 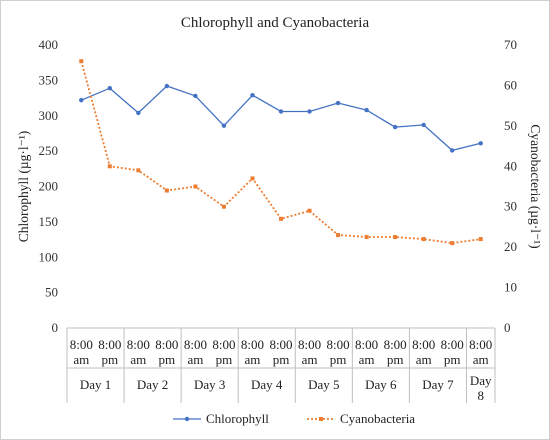 I want to click on x-day-label: Day 2, so click(x=152, y=384).